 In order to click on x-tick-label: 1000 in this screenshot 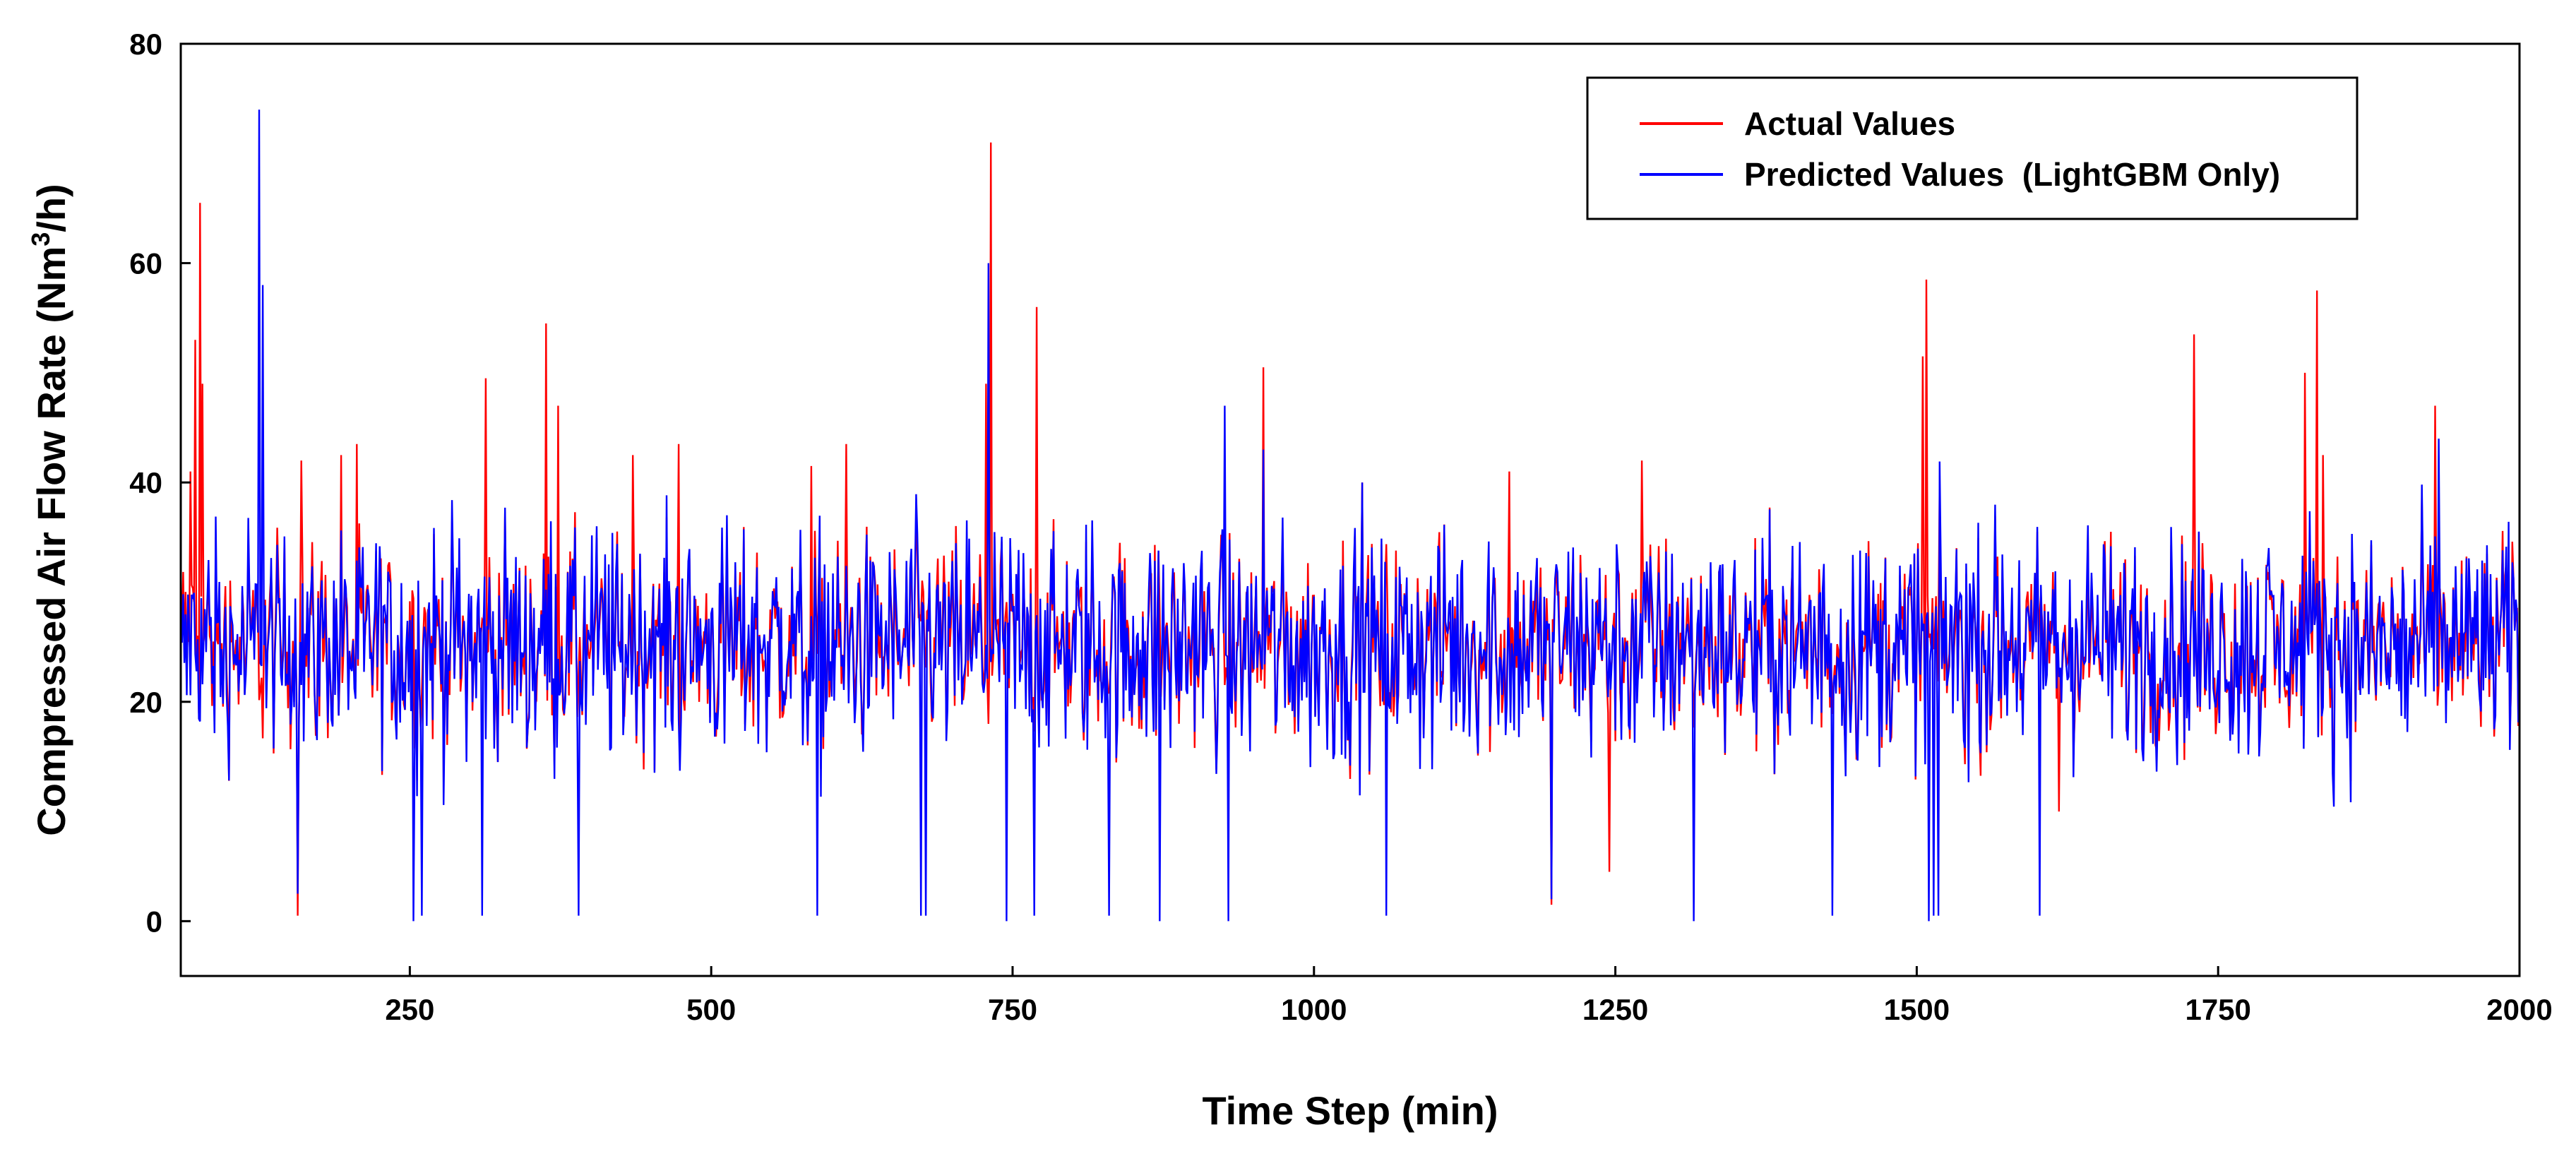, I will do `click(1314, 1009)`.